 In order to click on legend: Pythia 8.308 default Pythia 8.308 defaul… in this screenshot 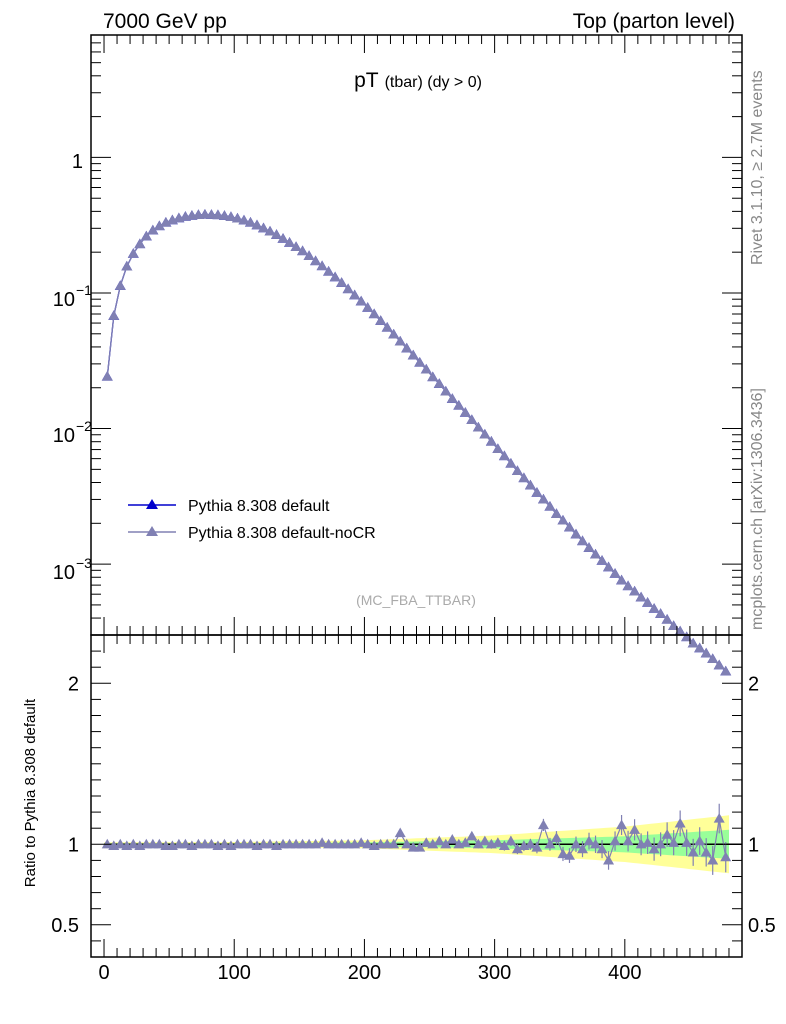, I will do `click(252, 520)`.